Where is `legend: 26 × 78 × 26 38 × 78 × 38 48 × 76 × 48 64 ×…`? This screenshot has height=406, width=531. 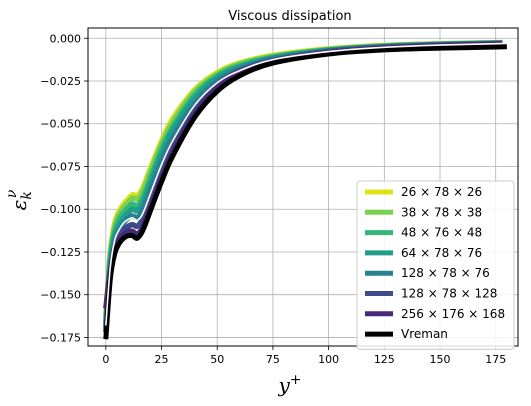 legend: 26 × 78 × 26 38 × 78 × 38 48 × 76 × 48 64 ×… is located at coordinates (435, 265).